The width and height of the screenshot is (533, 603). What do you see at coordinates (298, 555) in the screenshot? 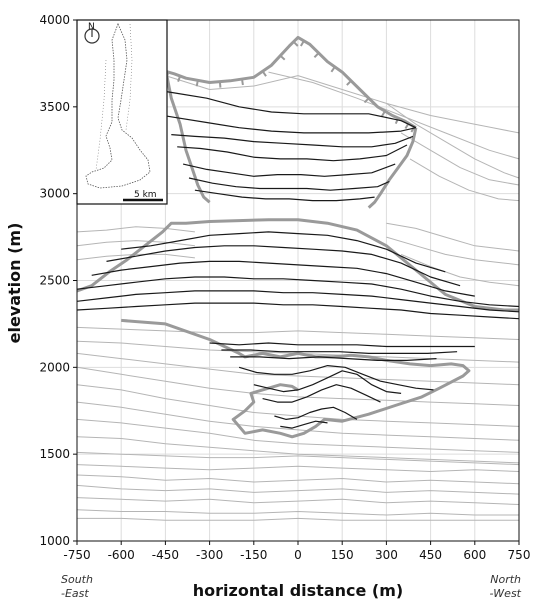
I see `x-tick-label-5: 0` at bounding box center [298, 555].